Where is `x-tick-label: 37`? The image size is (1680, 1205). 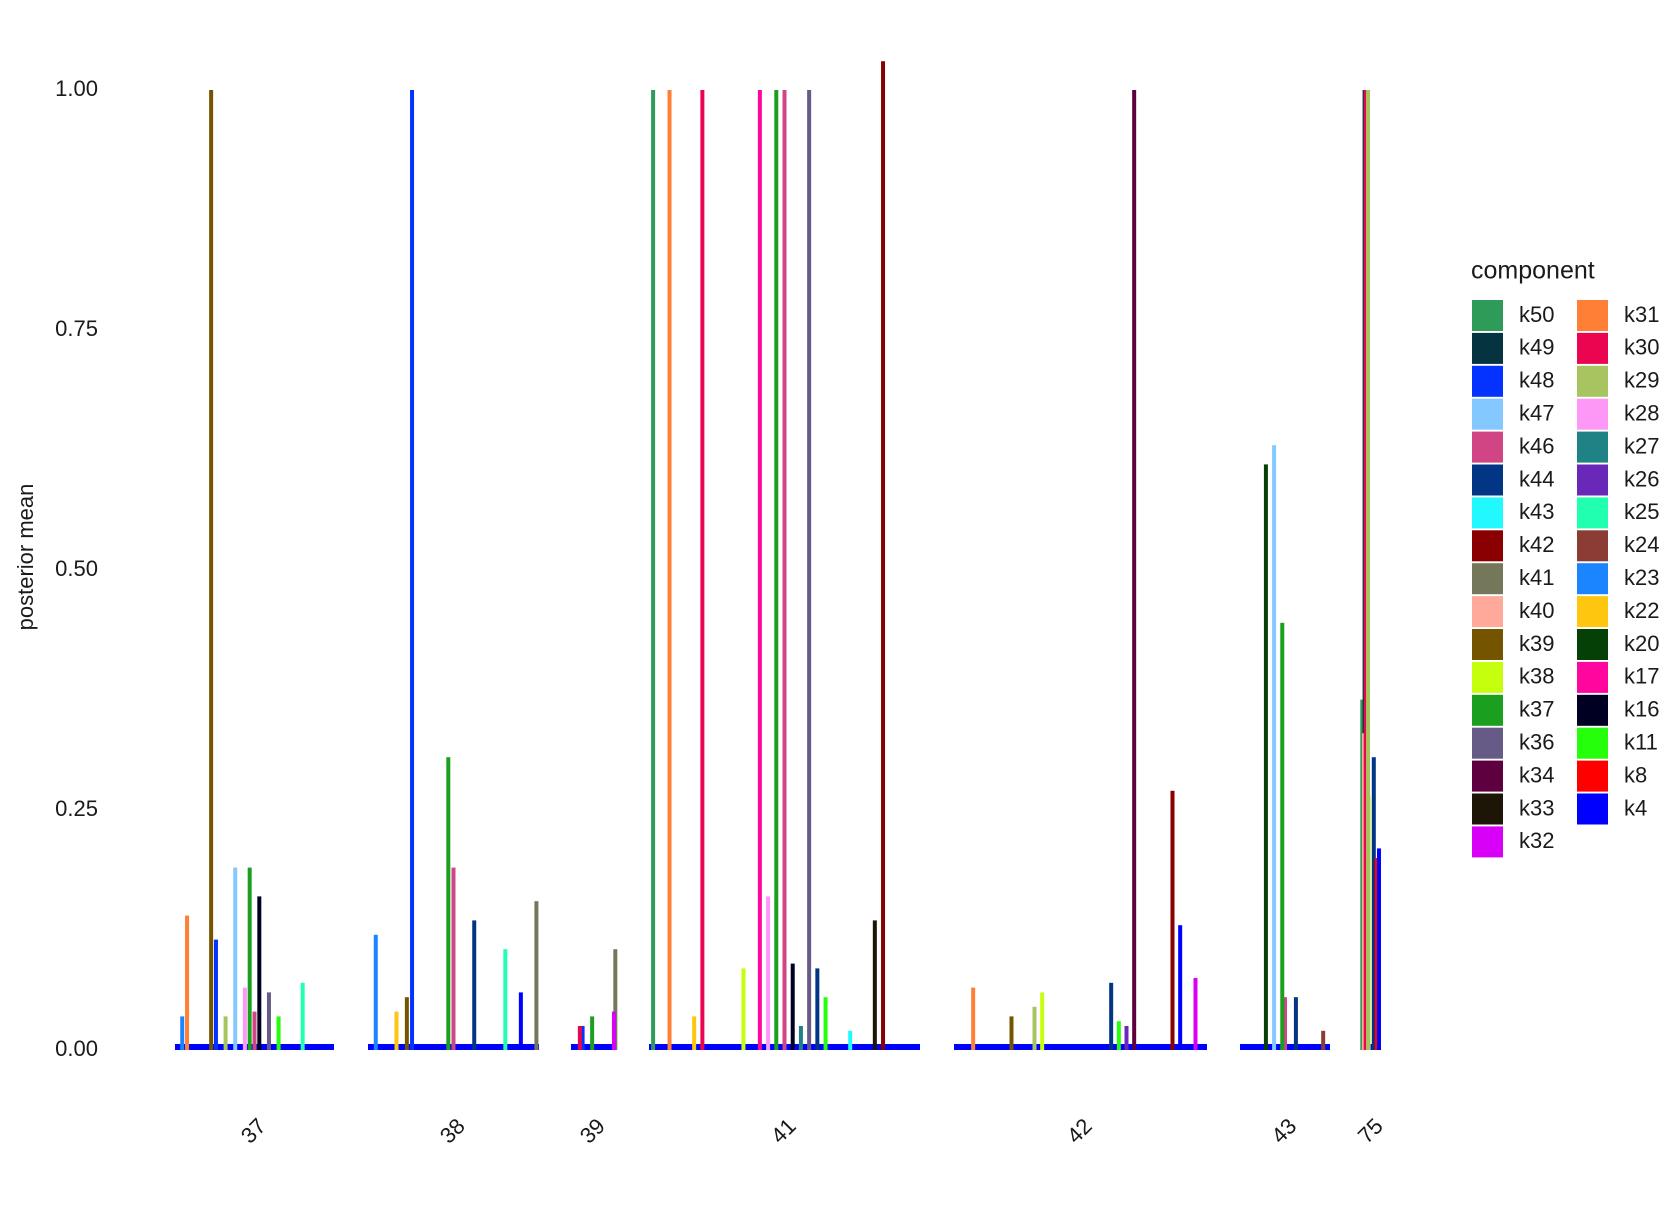 x-tick-label: 37 is located at coordinates (253, 1130).